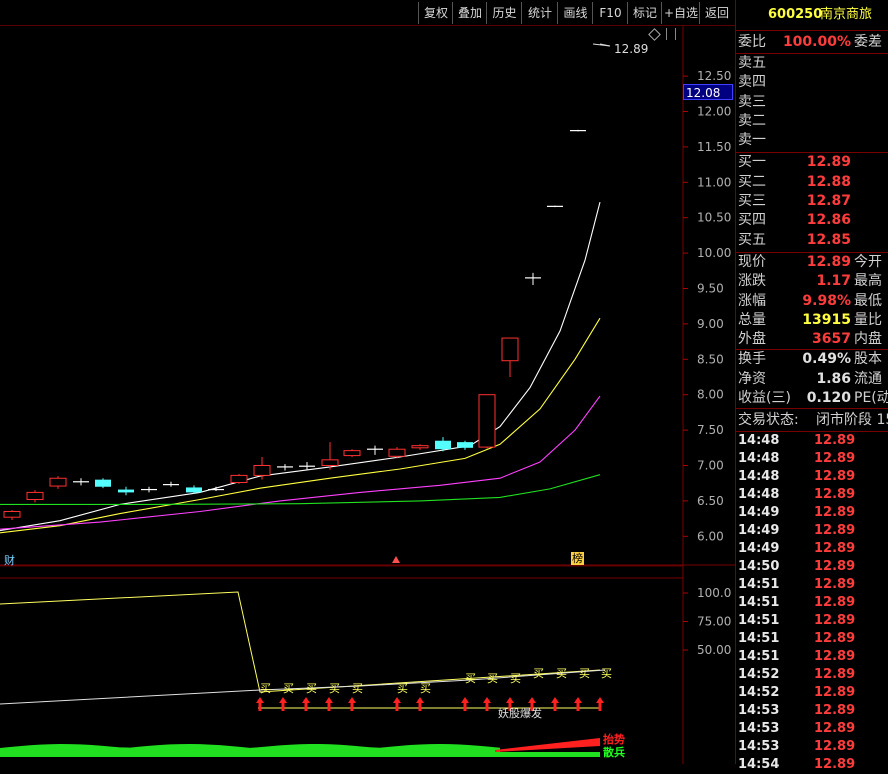 Image resolution: width=888 pixels, height=774 pixels. I want to click on buy-row: 买三 12.87, so click(812, 201).